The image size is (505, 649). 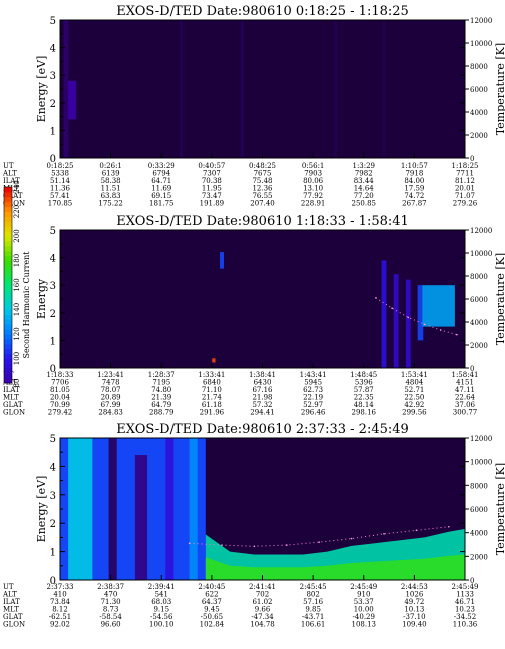 I want to click on orbit-cell: 11.36, so click(x=60, y=189).